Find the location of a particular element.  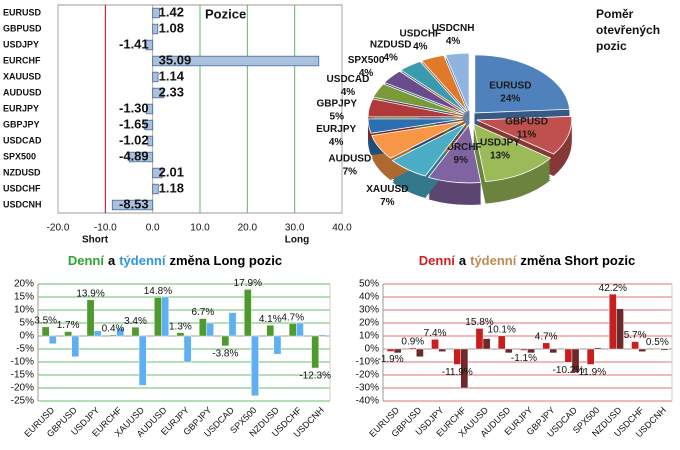

value-label: 3.5% is located at coordinates (45, 321).